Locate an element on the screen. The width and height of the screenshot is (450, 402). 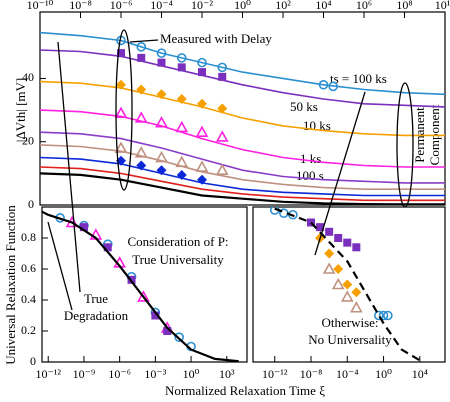
annotation: 50 ks is located at coordinates (304, 106).